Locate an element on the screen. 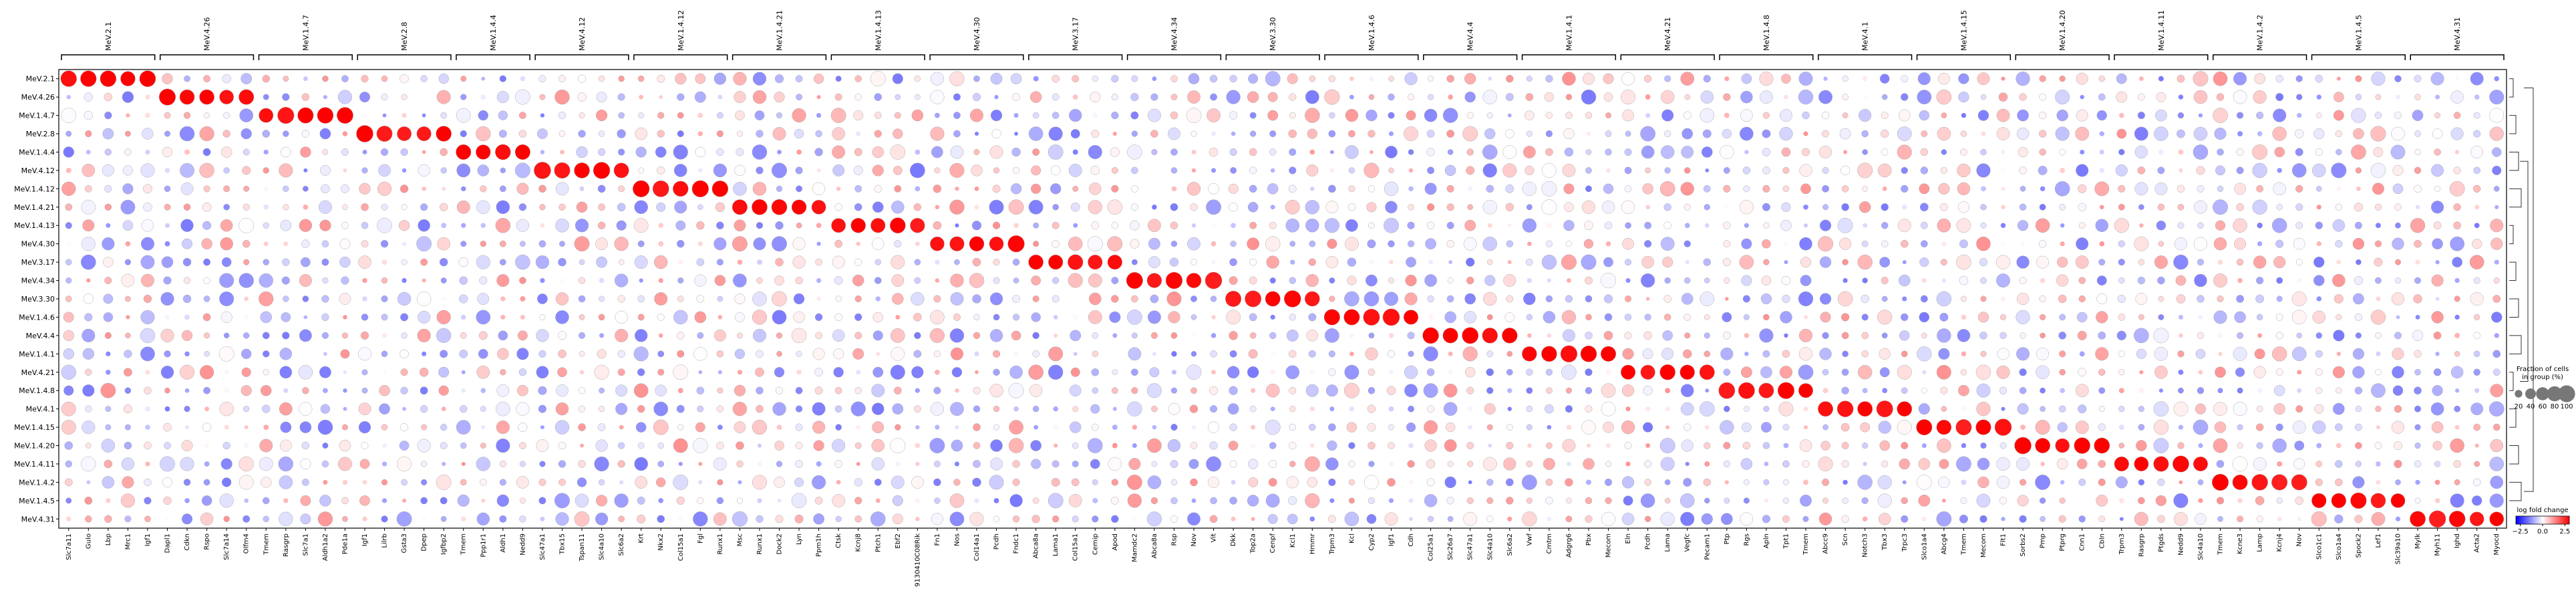 The height and width of the screenshot is (593, 2576). group-bracket-label: MeV.1.4.8 is located at coordinates (1766, 33).